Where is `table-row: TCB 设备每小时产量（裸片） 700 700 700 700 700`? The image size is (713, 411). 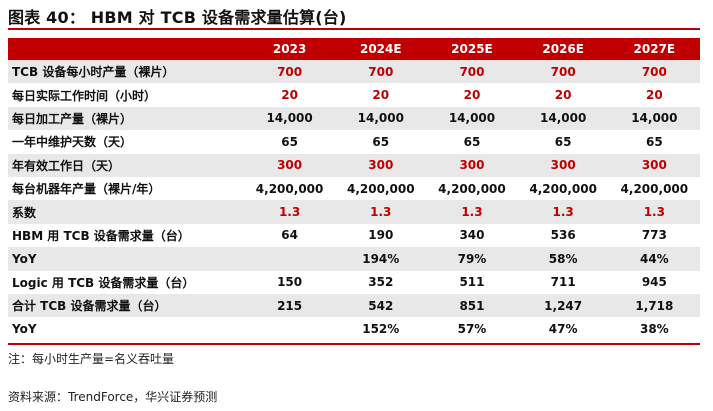
table-row: TCB 设备每小时产量（裸片） 700 700 700 700 700 is located at coordinates (354, 72).